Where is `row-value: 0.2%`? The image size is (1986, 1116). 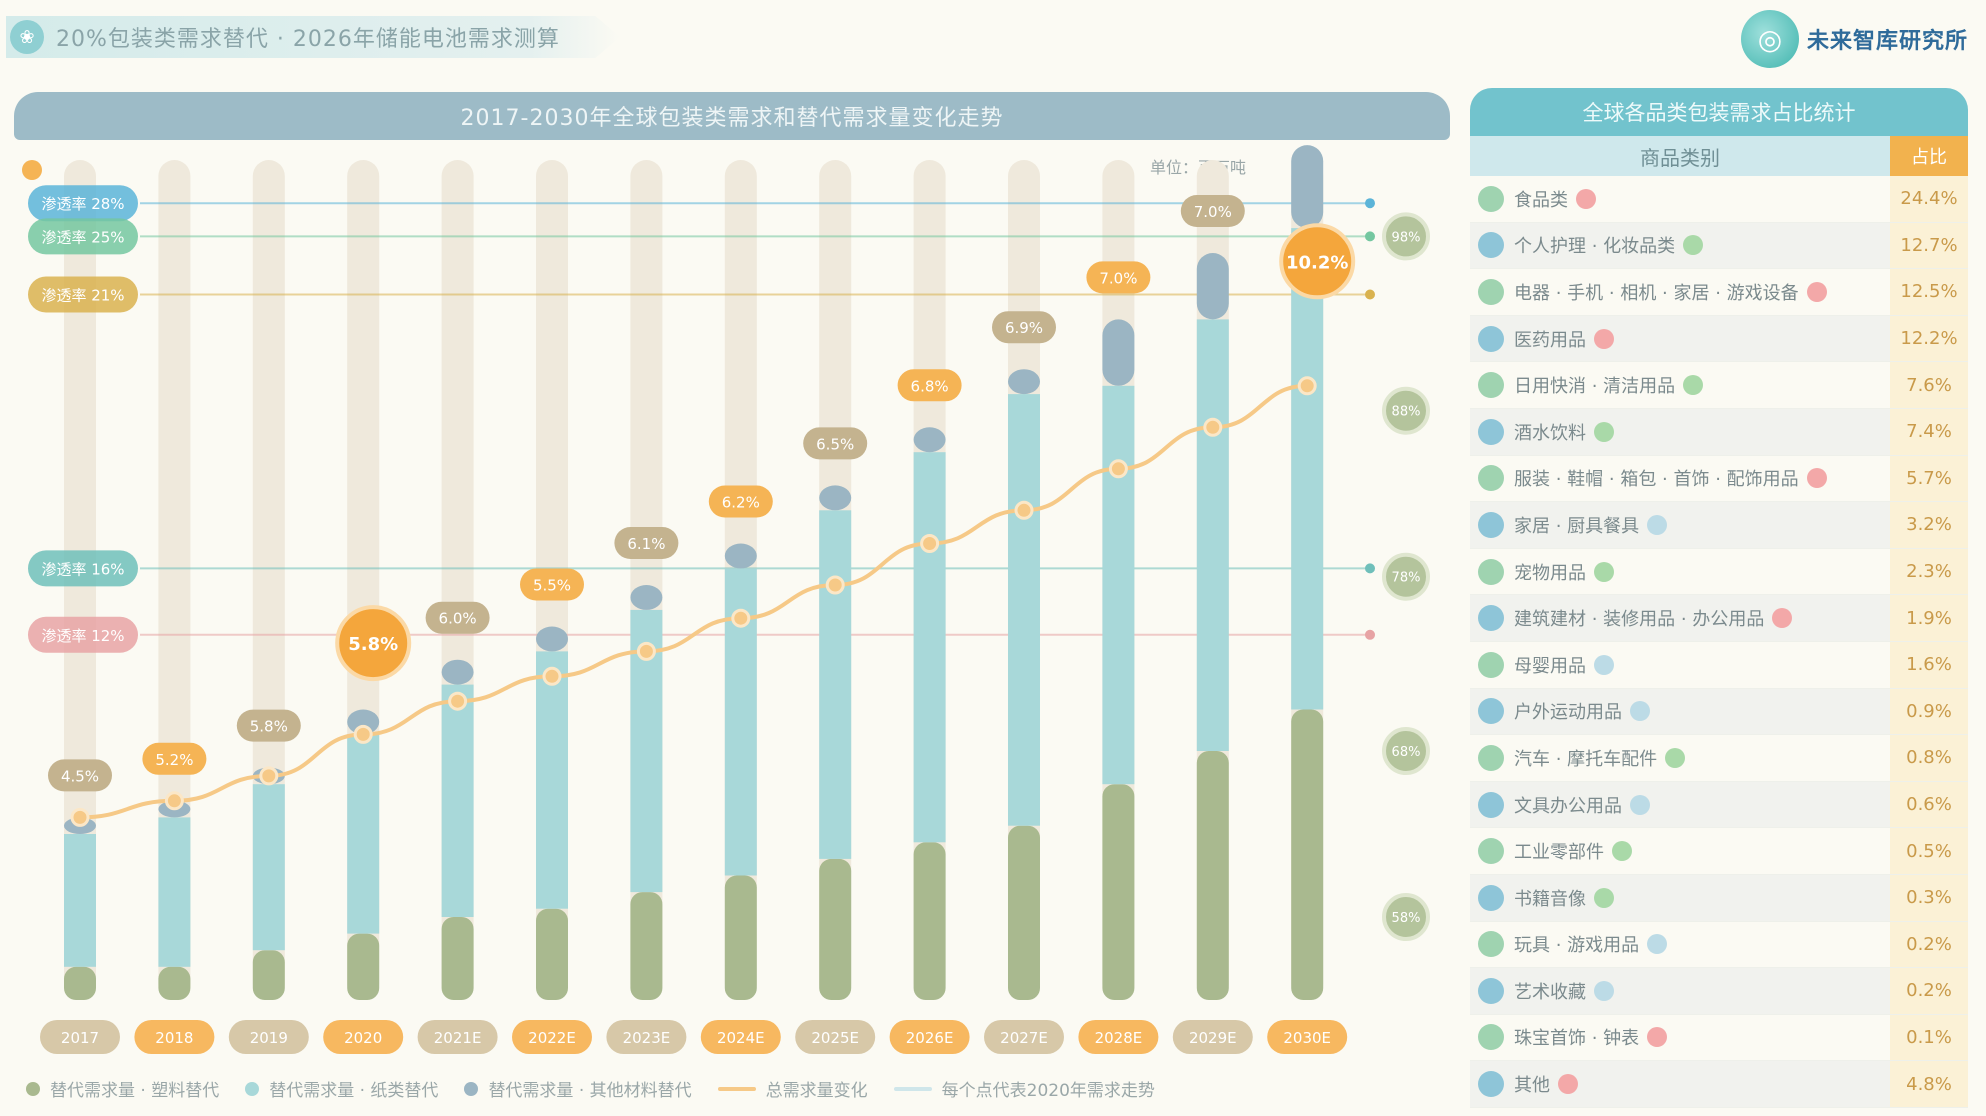
row-value: 0.2% is located at coordinates (1929, 991).